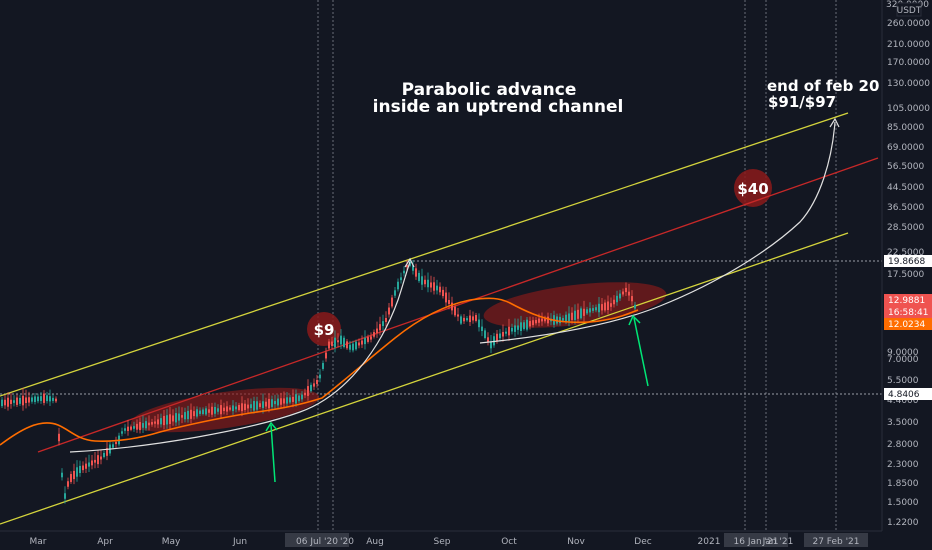  I want to click on price-tick-label: 2.3000, so click(903, 465).